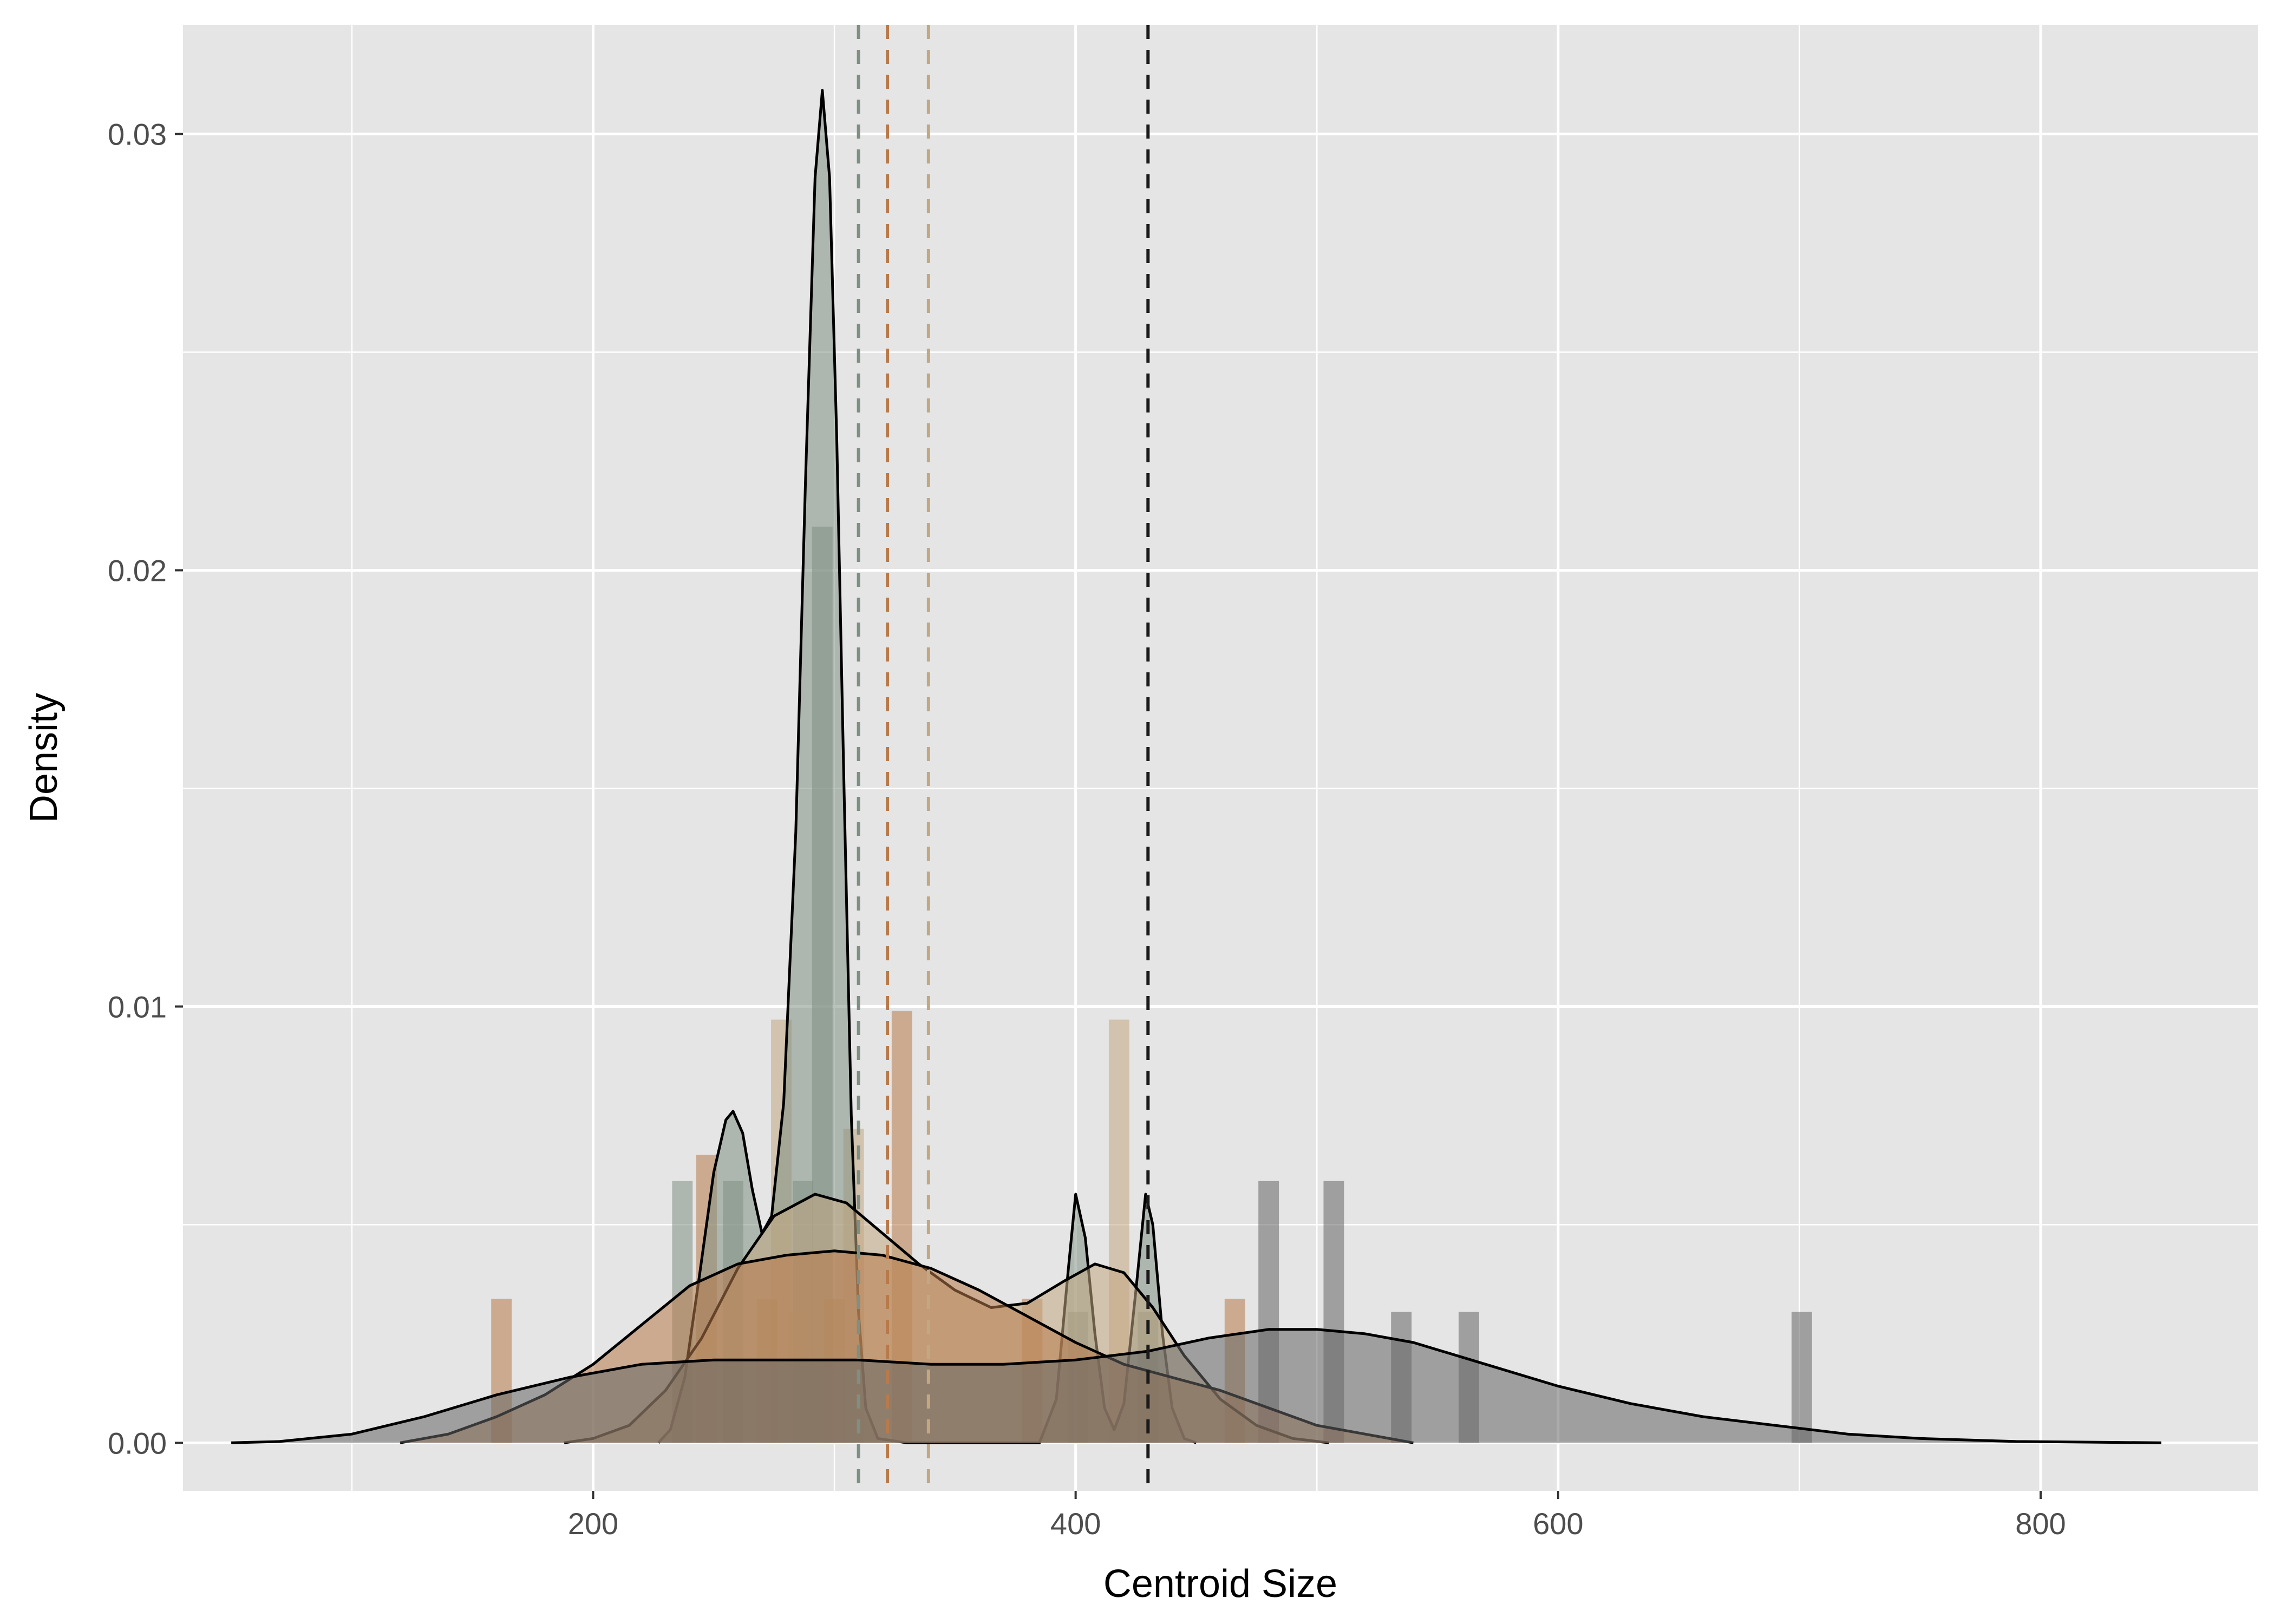 The image size is (2274, 1624). What do you see at coordinates (138, 1007) in the screenshot?
I see `y-tick-label: 0.01` at bounding box center [138, 1007].